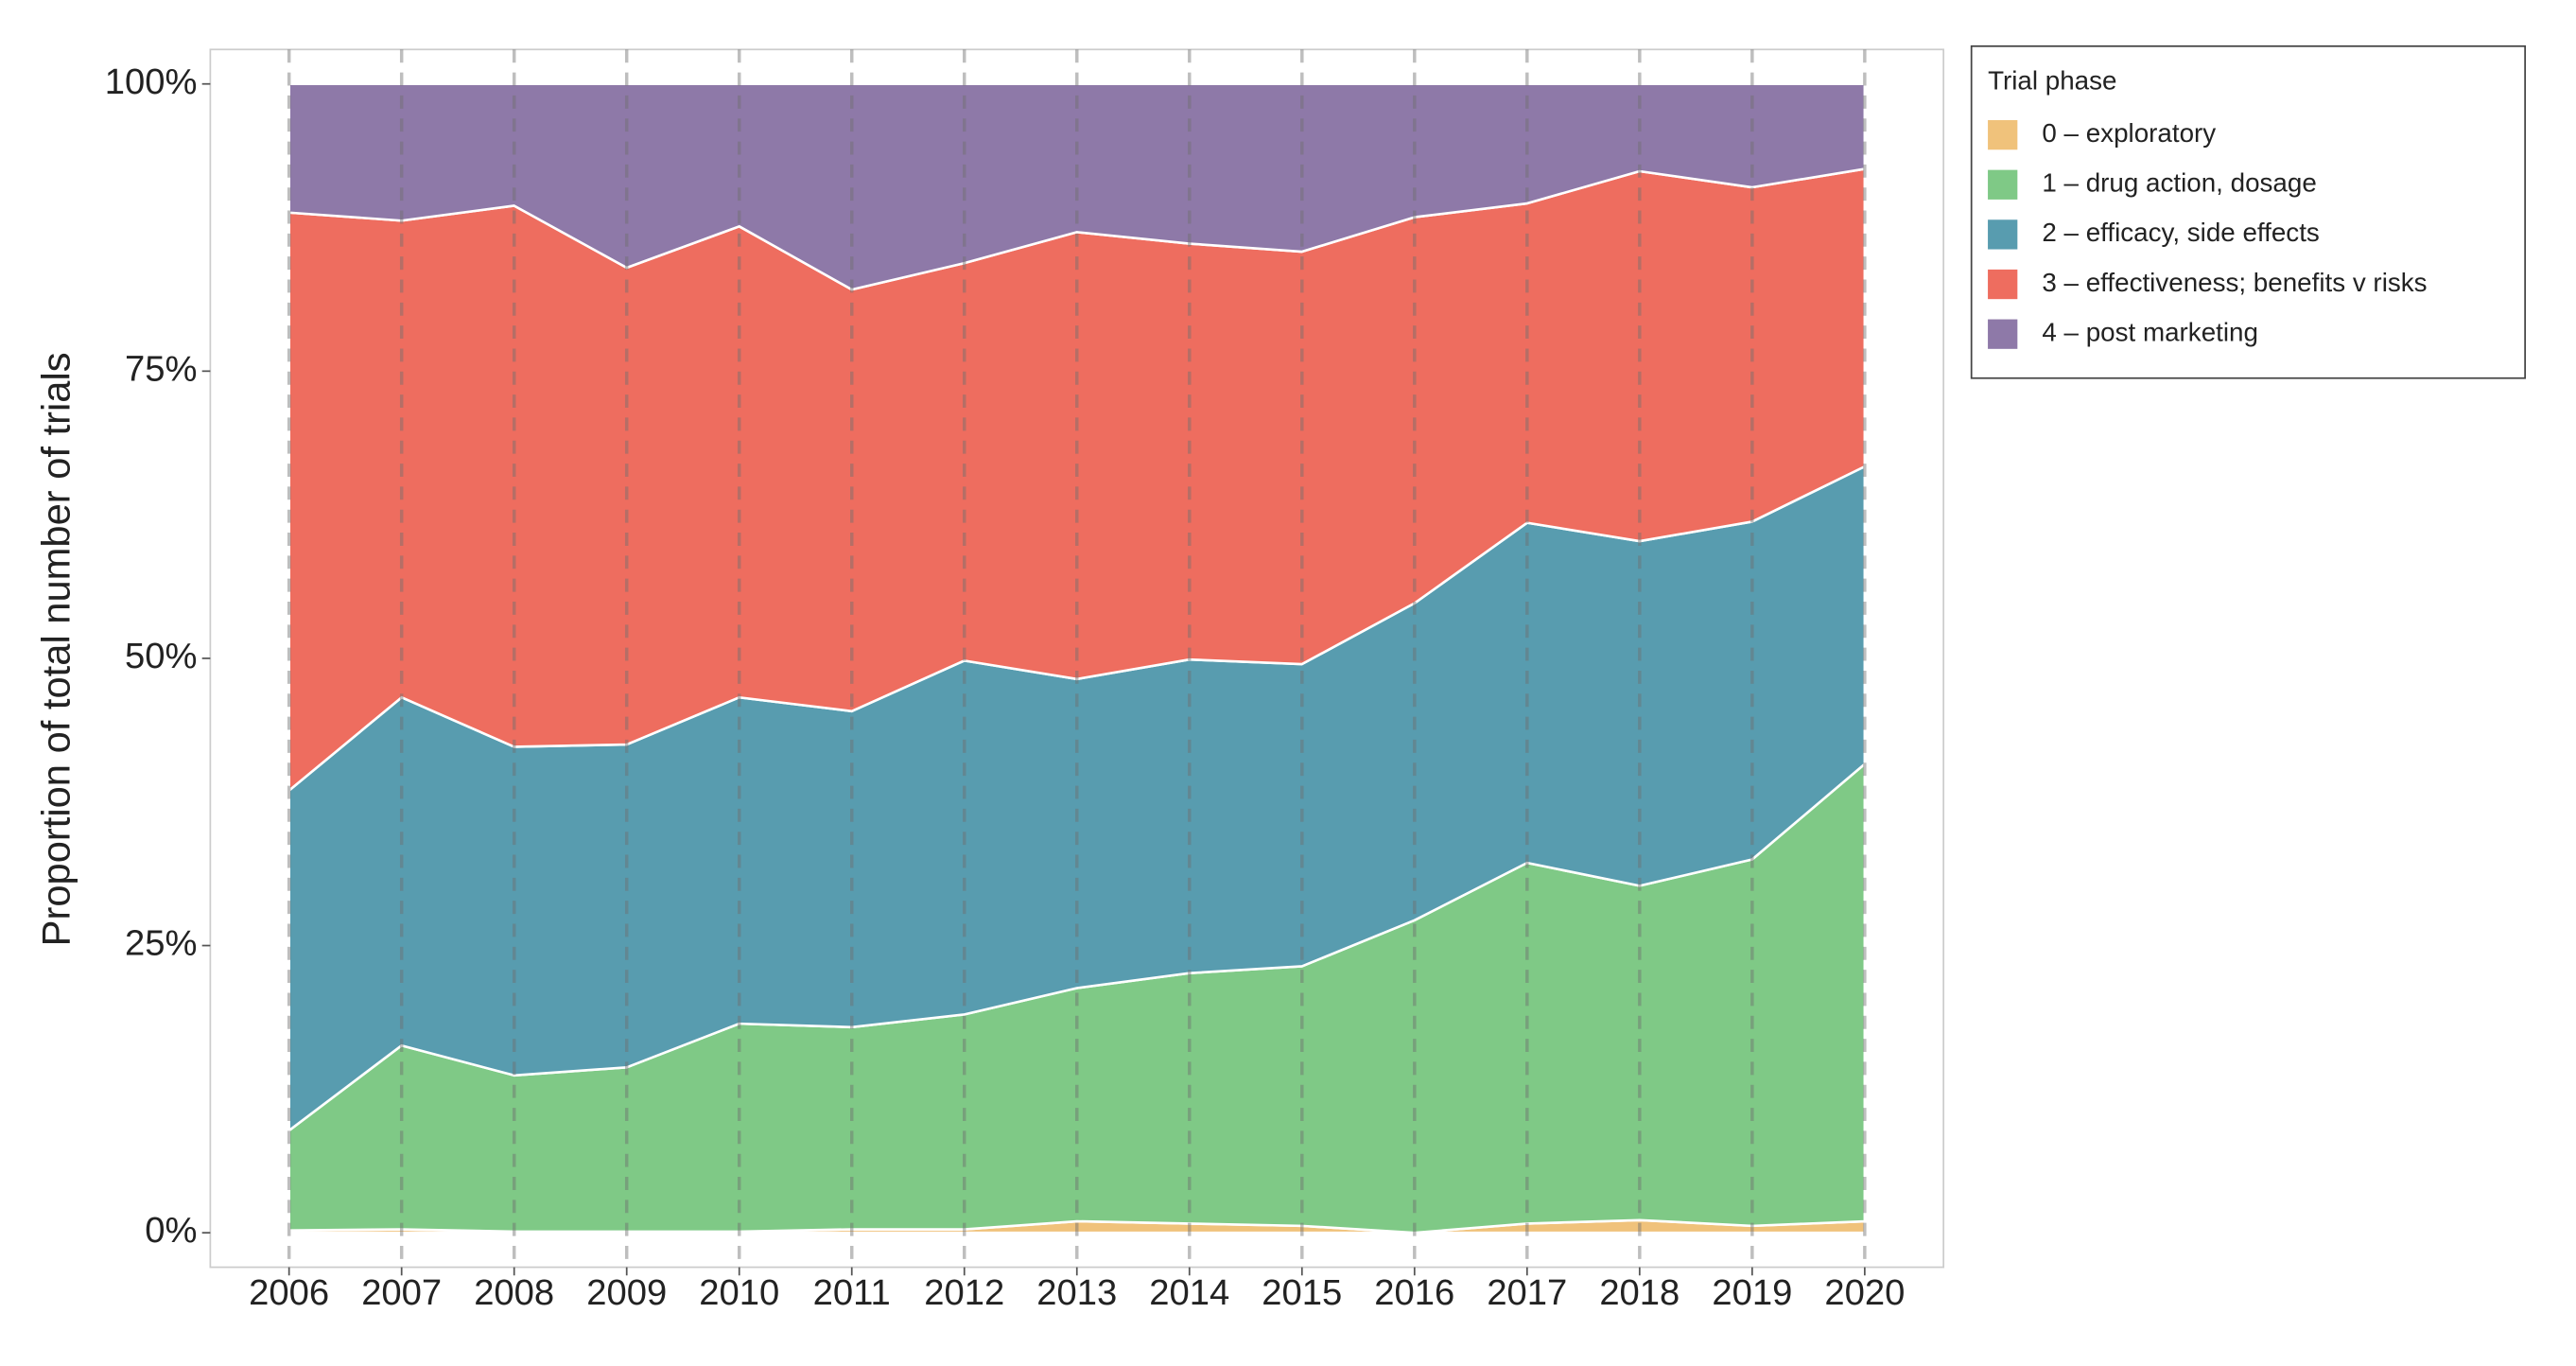 This screenshot has height=1366, width=2576. I want to click on legend-label: 4 – post marketing, so click(2150, 332).